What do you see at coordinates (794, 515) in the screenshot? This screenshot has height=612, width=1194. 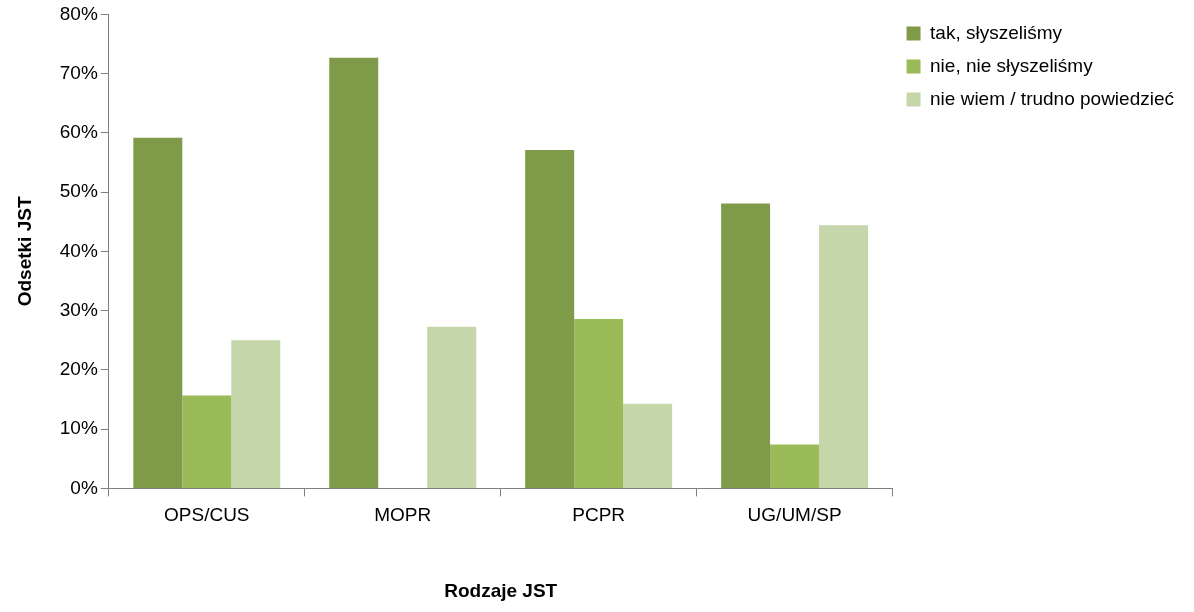 I see `x-tick-label: UG/UM/SP` at bounding box center [794, 515].